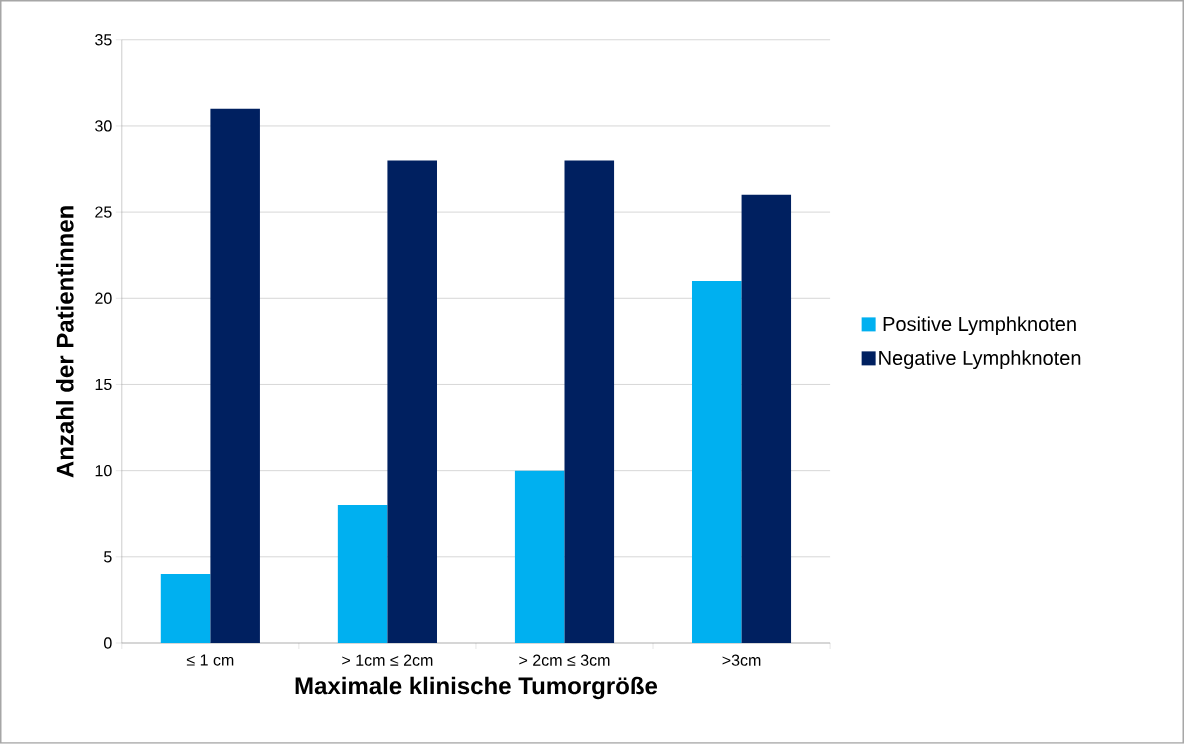 The height and width of the screenshot is (744, 1184). I want to click on x-tick-label: > 1cm ≤ 2cm, so click(387, 660).